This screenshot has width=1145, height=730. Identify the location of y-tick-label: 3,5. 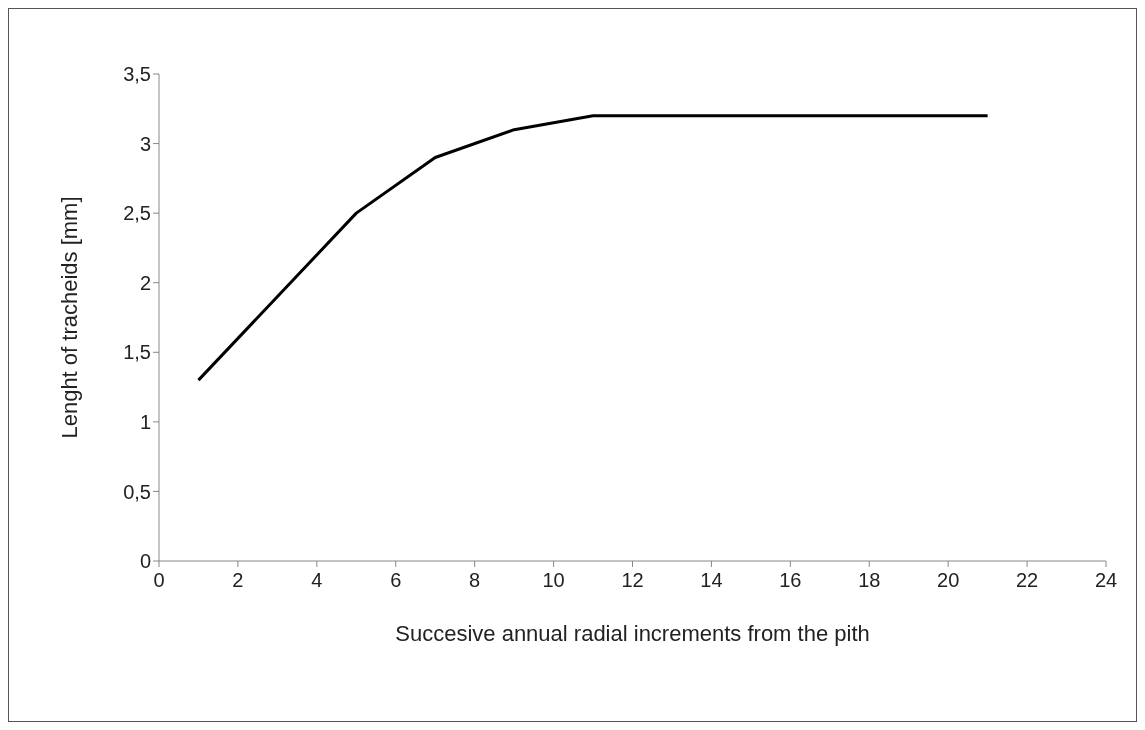
(137, 74).